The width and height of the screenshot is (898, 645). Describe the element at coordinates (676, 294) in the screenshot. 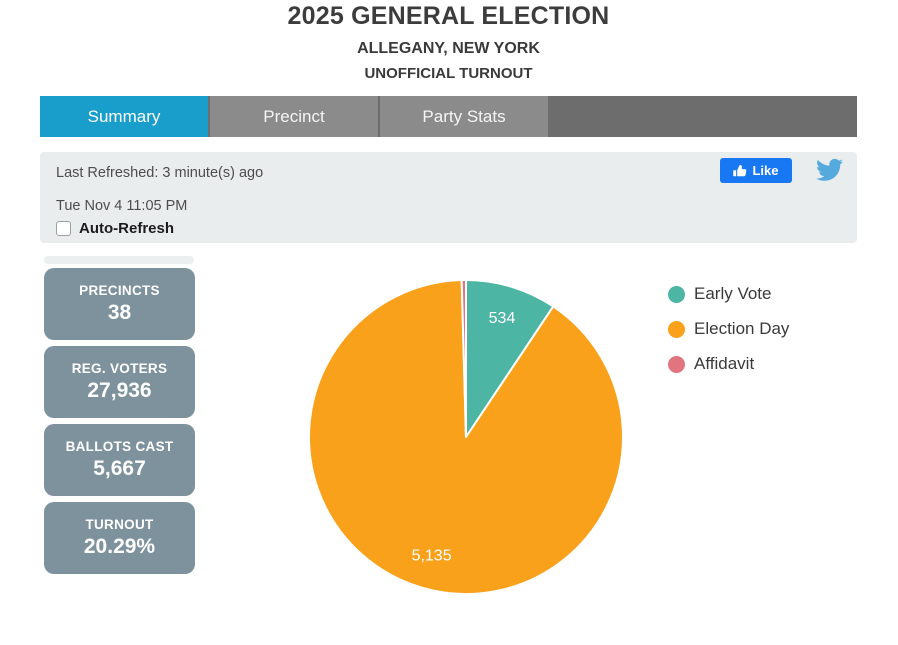

I see `legend-swatch-early-vote` at that location.